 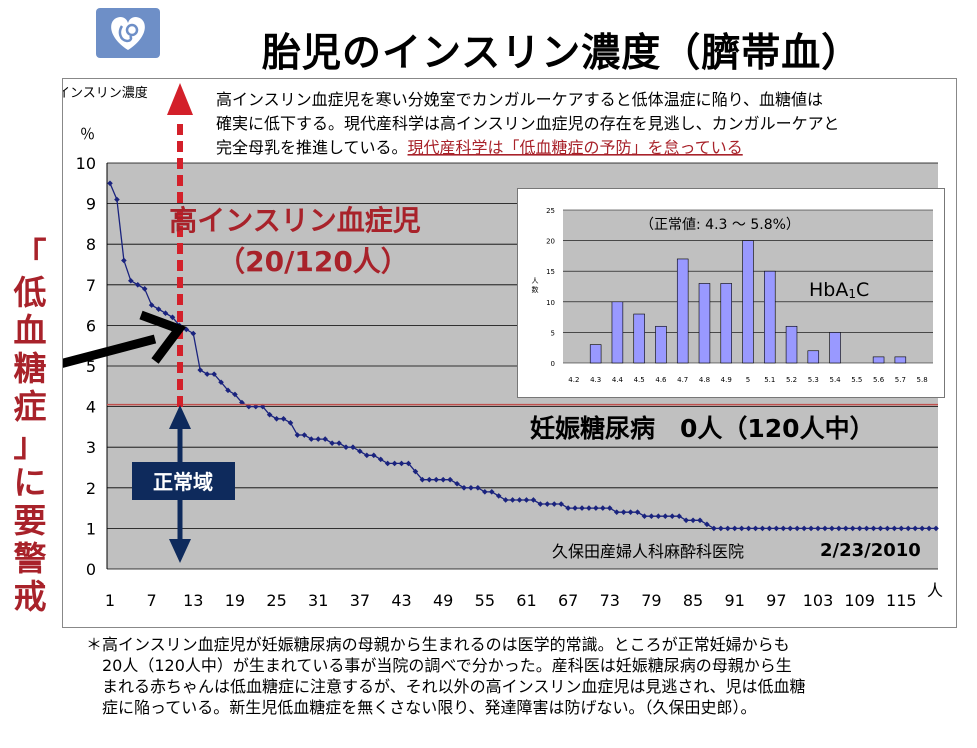 I want to click on annotation-text: 完全母乳を推進している。, so click(x=312, y=147).